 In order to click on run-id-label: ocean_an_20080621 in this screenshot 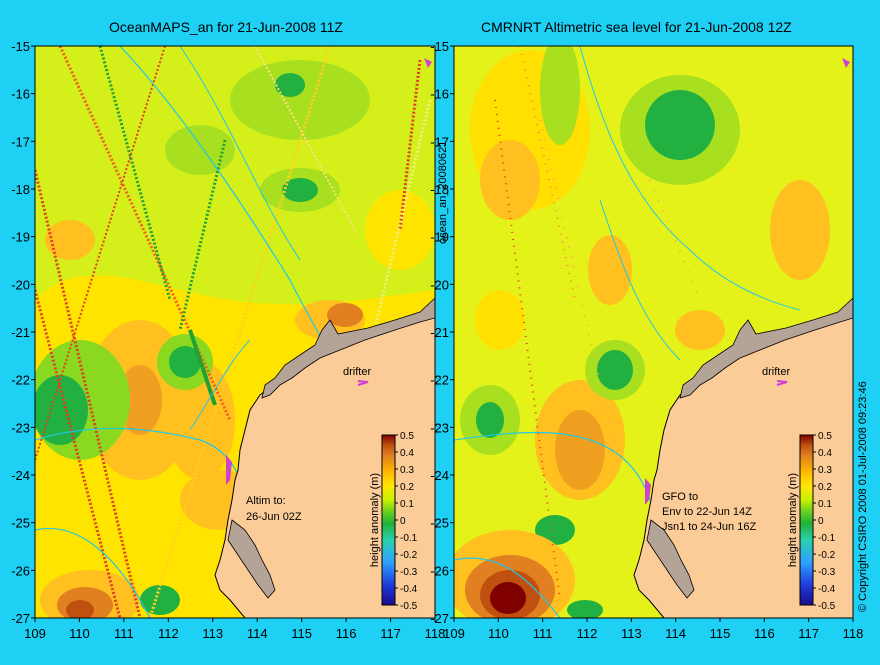, I will do `click(443, 192)`.